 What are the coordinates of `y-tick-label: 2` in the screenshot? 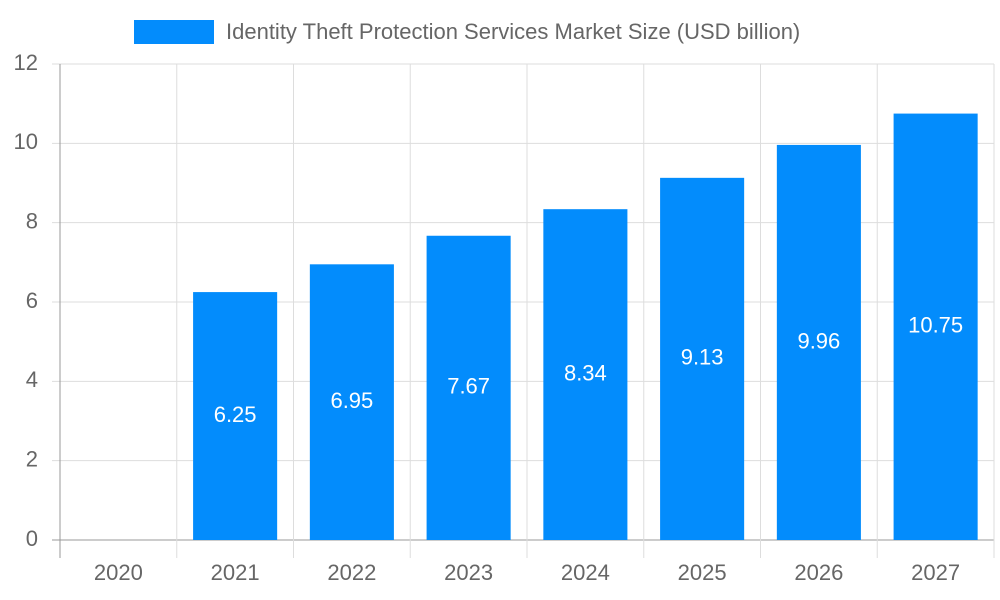 It's located at (32, 458).